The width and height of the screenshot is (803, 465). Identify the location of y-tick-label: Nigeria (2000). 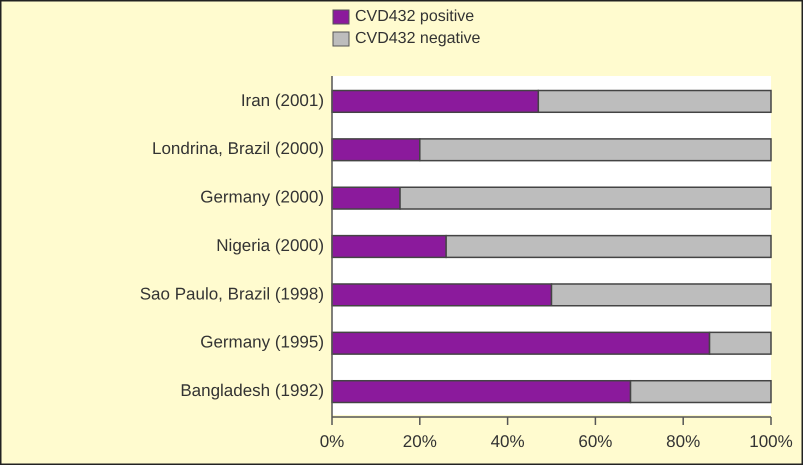
(270, 245).